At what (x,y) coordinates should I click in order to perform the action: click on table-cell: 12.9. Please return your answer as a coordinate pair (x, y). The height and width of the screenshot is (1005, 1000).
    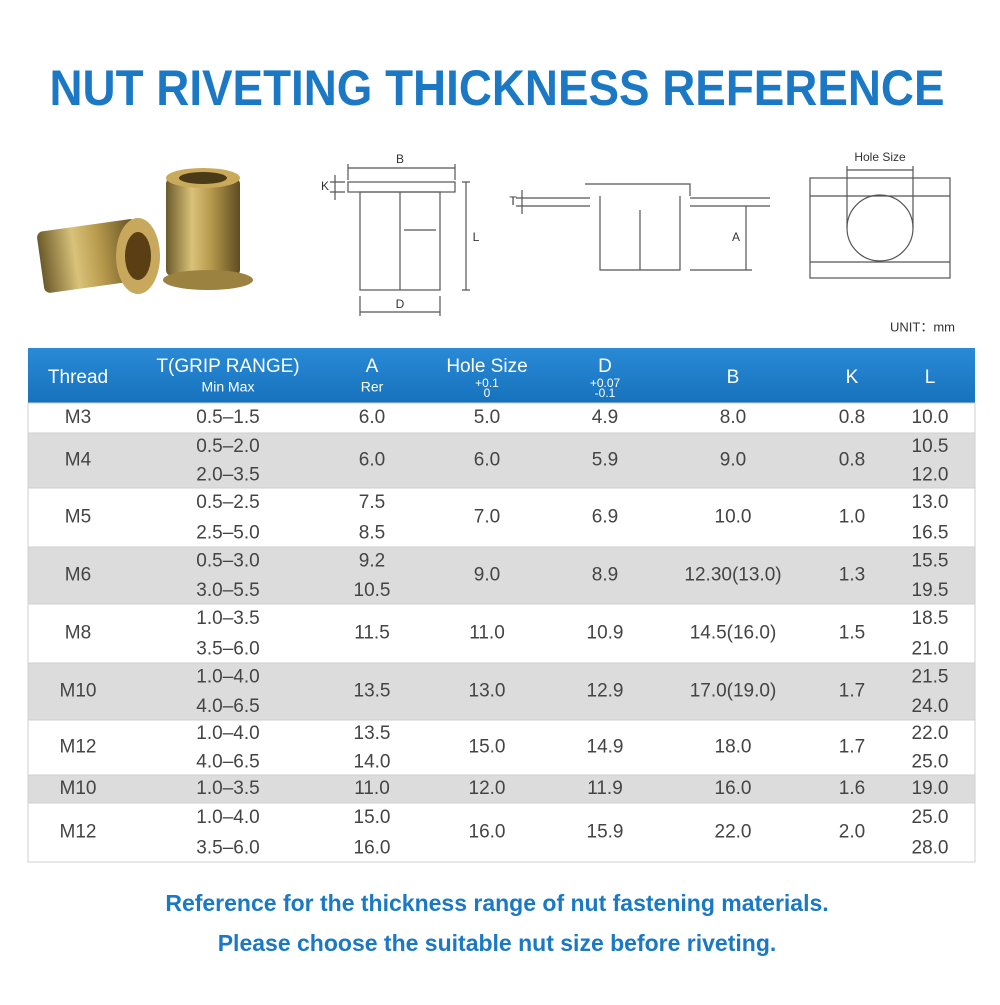
    Looking at the image, I should click on (605, 691).